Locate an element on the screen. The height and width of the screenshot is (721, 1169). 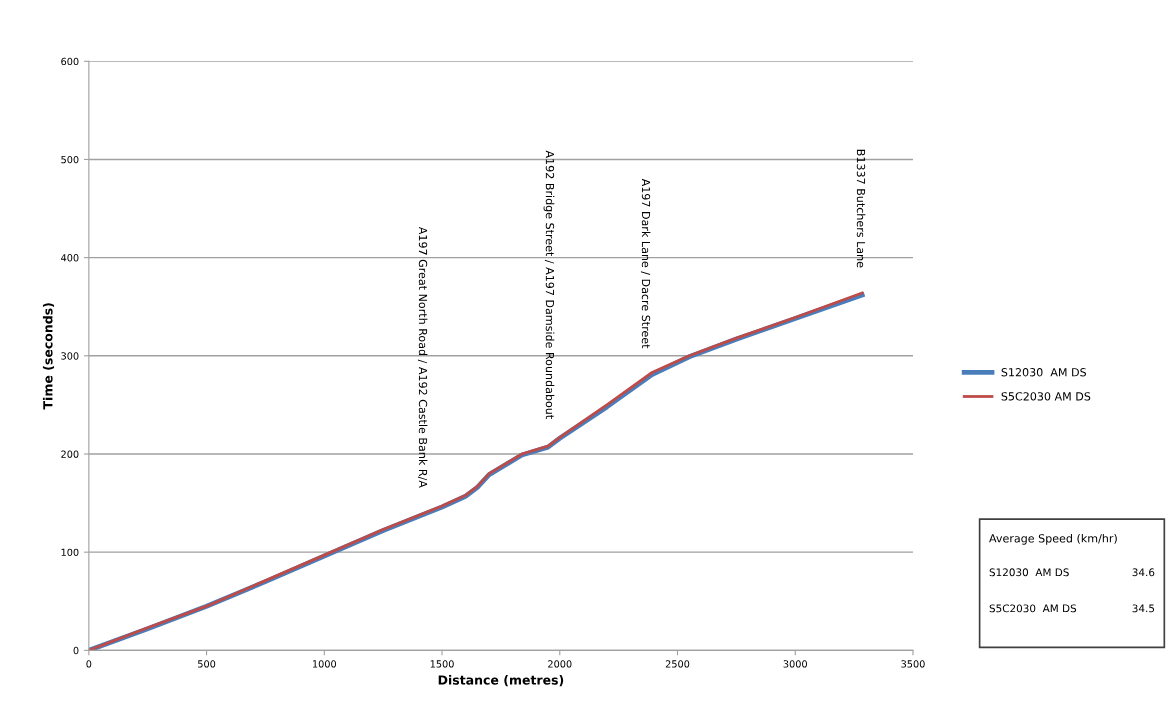
text: S5C2030 AM DS is located at coordinates (1033, 608).